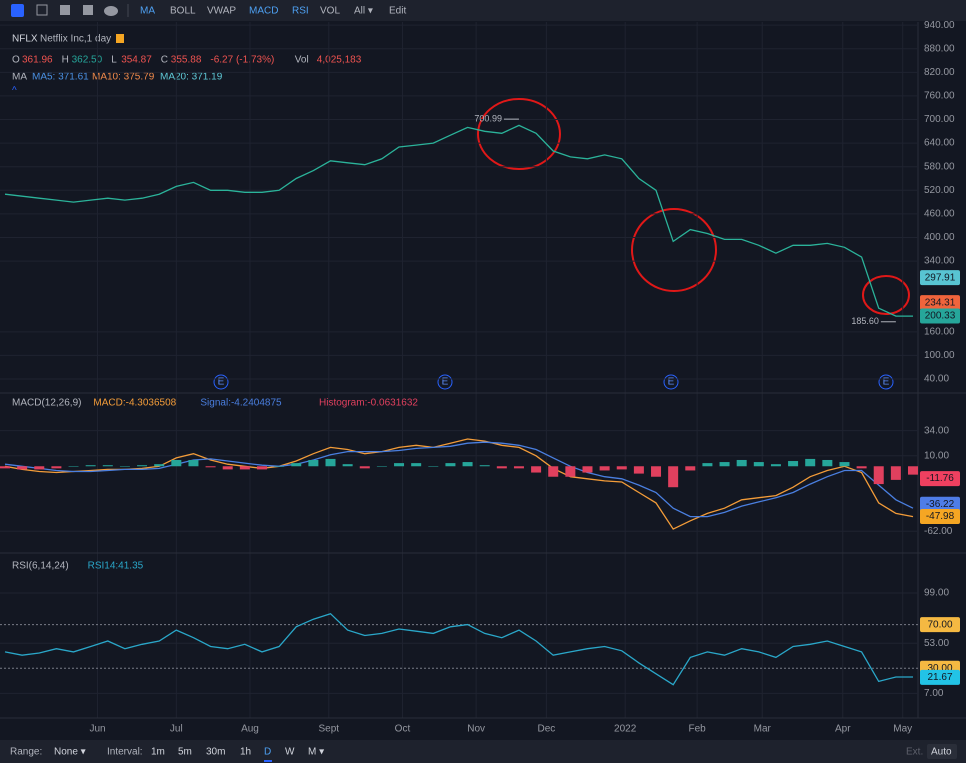 Image resolution: width=966 pixels, height=763 pixels. I want to click on range-value: None ▾, so click(70, 752).